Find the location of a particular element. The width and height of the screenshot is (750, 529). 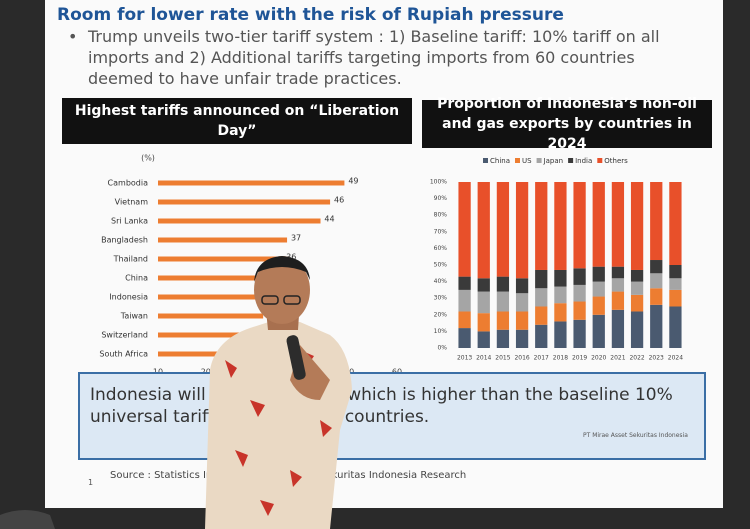

y-tick-label: 100% is located at coordinates (438, 182).